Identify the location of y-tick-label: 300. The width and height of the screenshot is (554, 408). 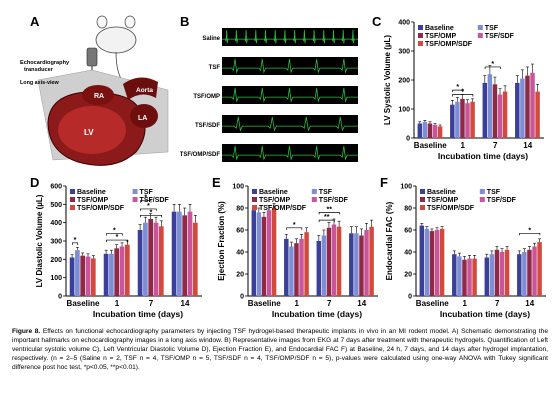
(56, 242).